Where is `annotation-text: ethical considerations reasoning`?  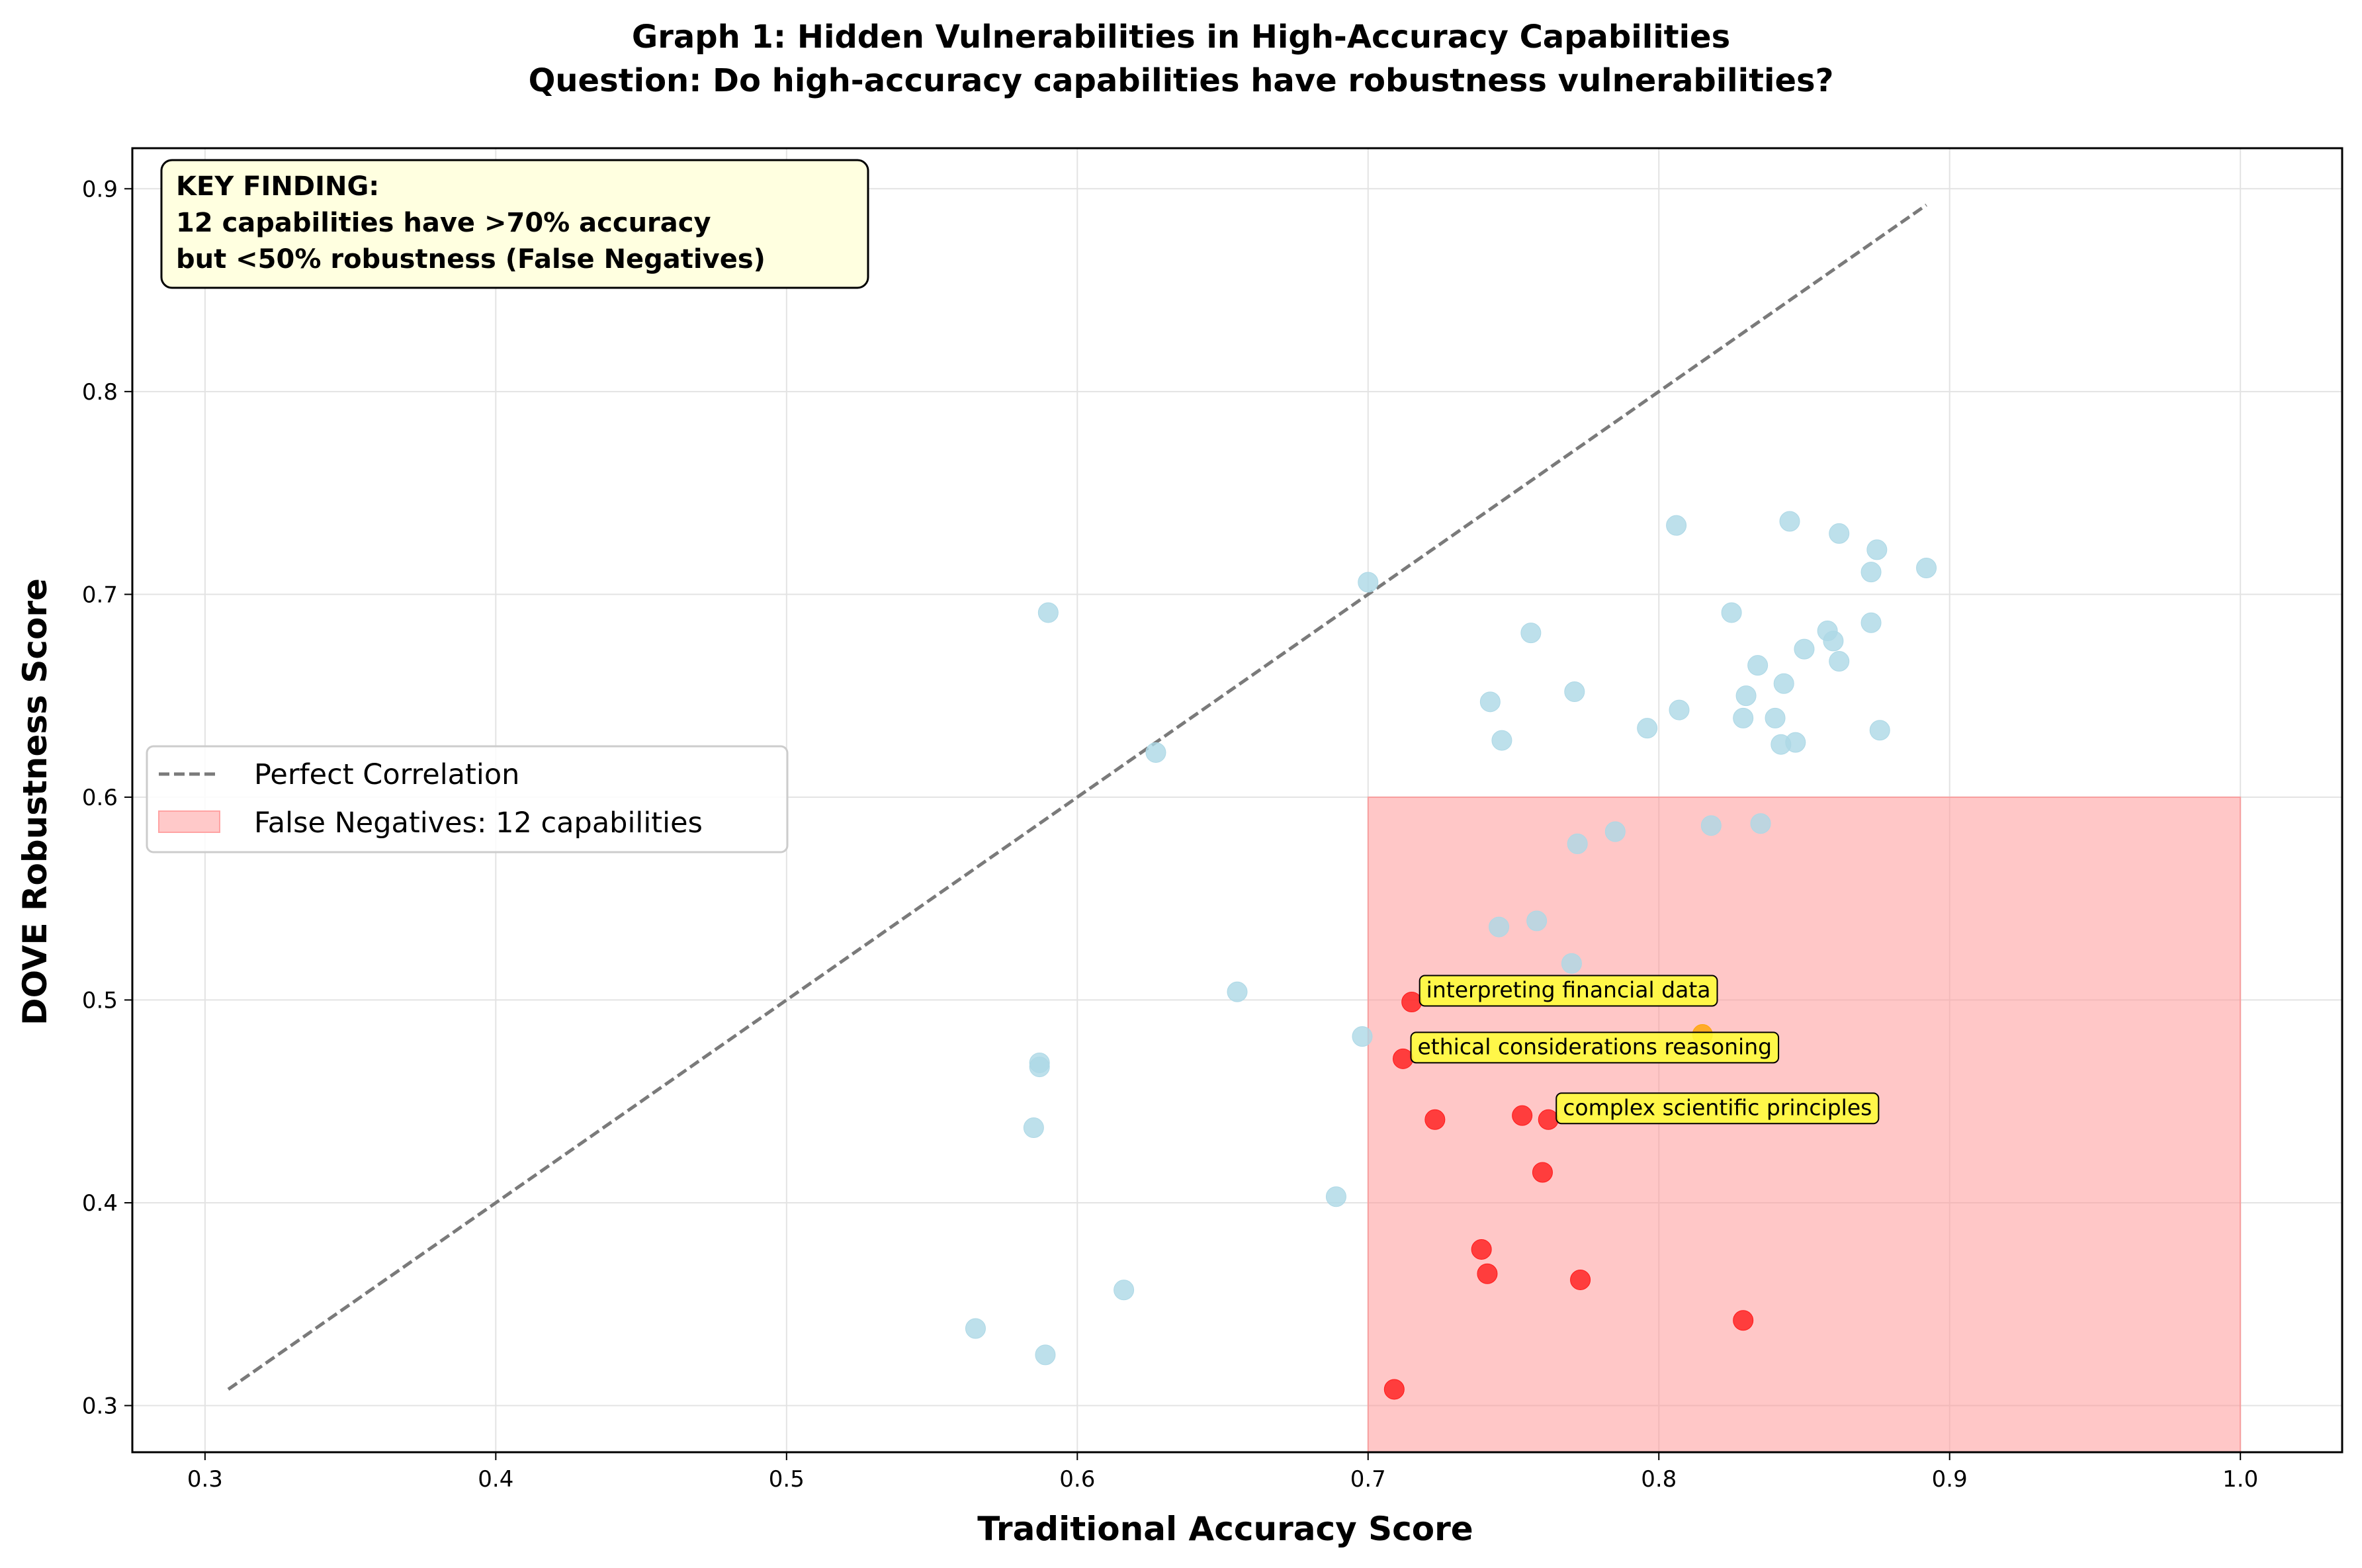
annotation-text: ethical considerations reasoning is located at coordinates (1595, 1046).